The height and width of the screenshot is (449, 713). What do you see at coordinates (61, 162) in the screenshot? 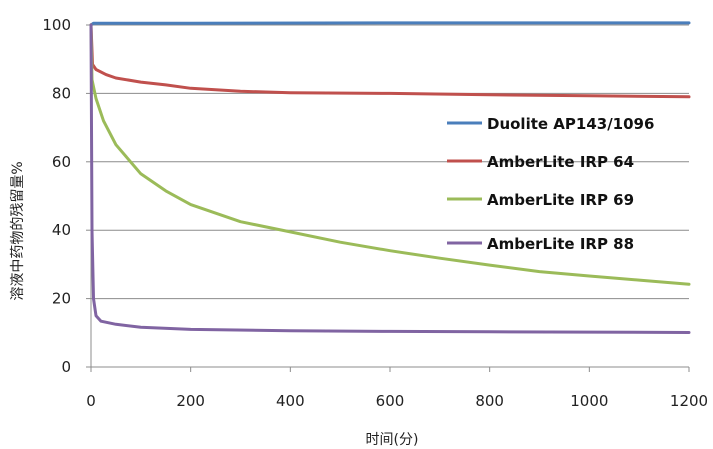
I see `y-tick-label: 60` at bounding box center [61, 162].